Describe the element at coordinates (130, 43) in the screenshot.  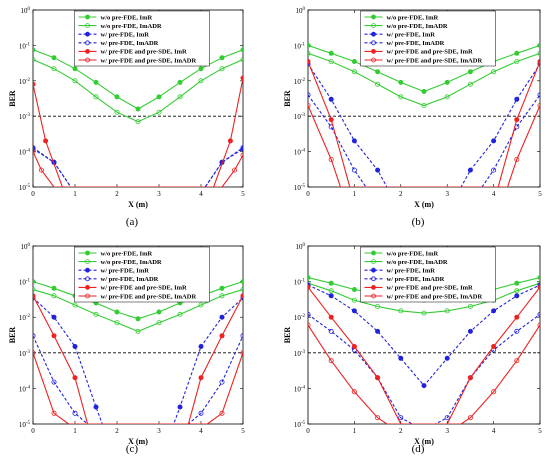
I see `legend-entry: w/ pre-FDE, ImADR` at that location.